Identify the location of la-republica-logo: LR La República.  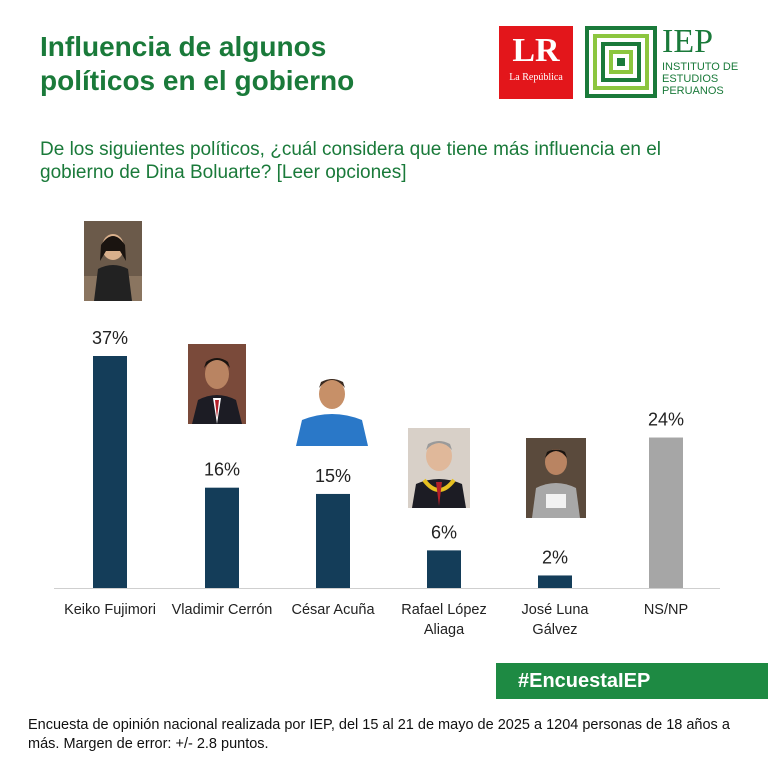
(536, 62).